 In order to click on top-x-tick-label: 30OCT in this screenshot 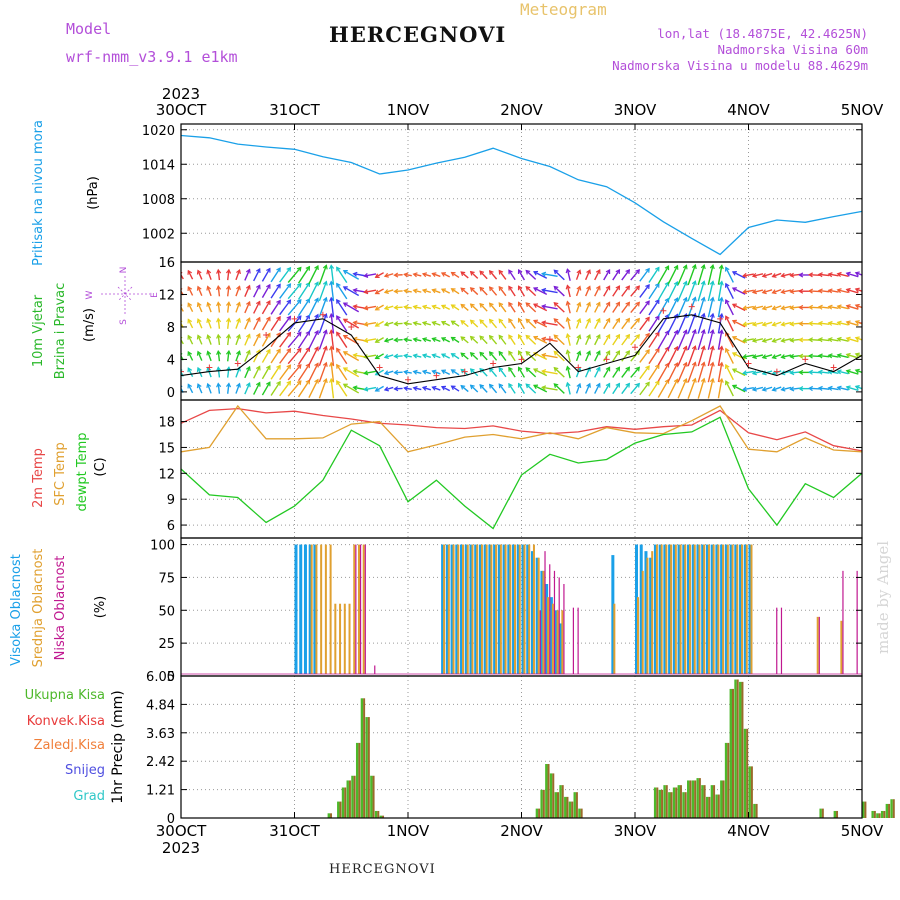, I will do `click(181, 110)`.